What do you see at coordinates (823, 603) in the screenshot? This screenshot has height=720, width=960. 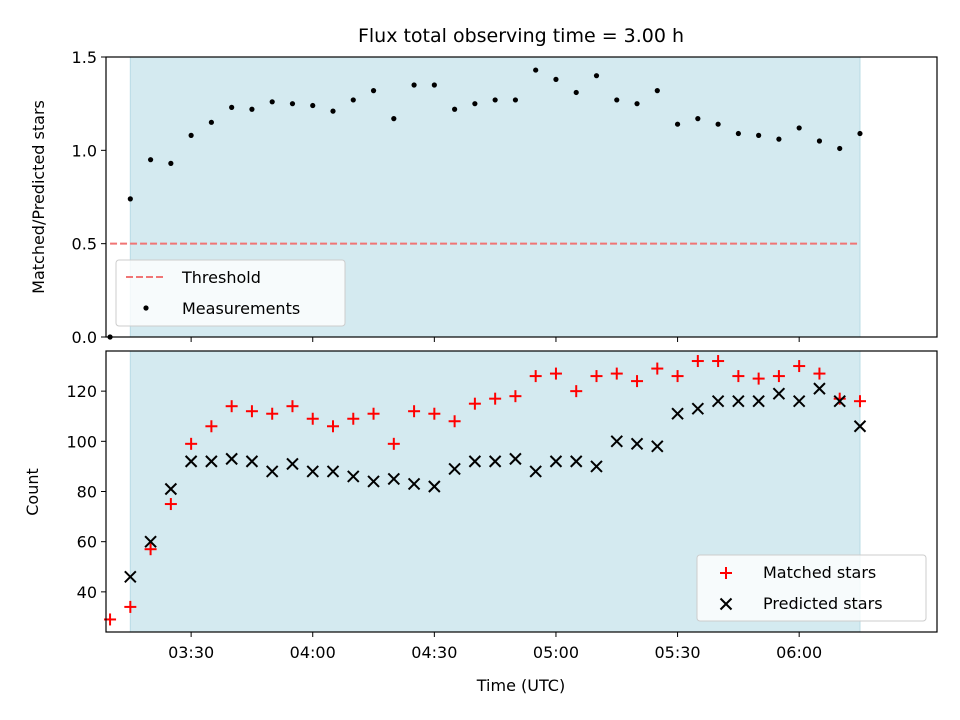 I see `legend-predicted-label: Predicted stars` at bounding box center [823, 603].